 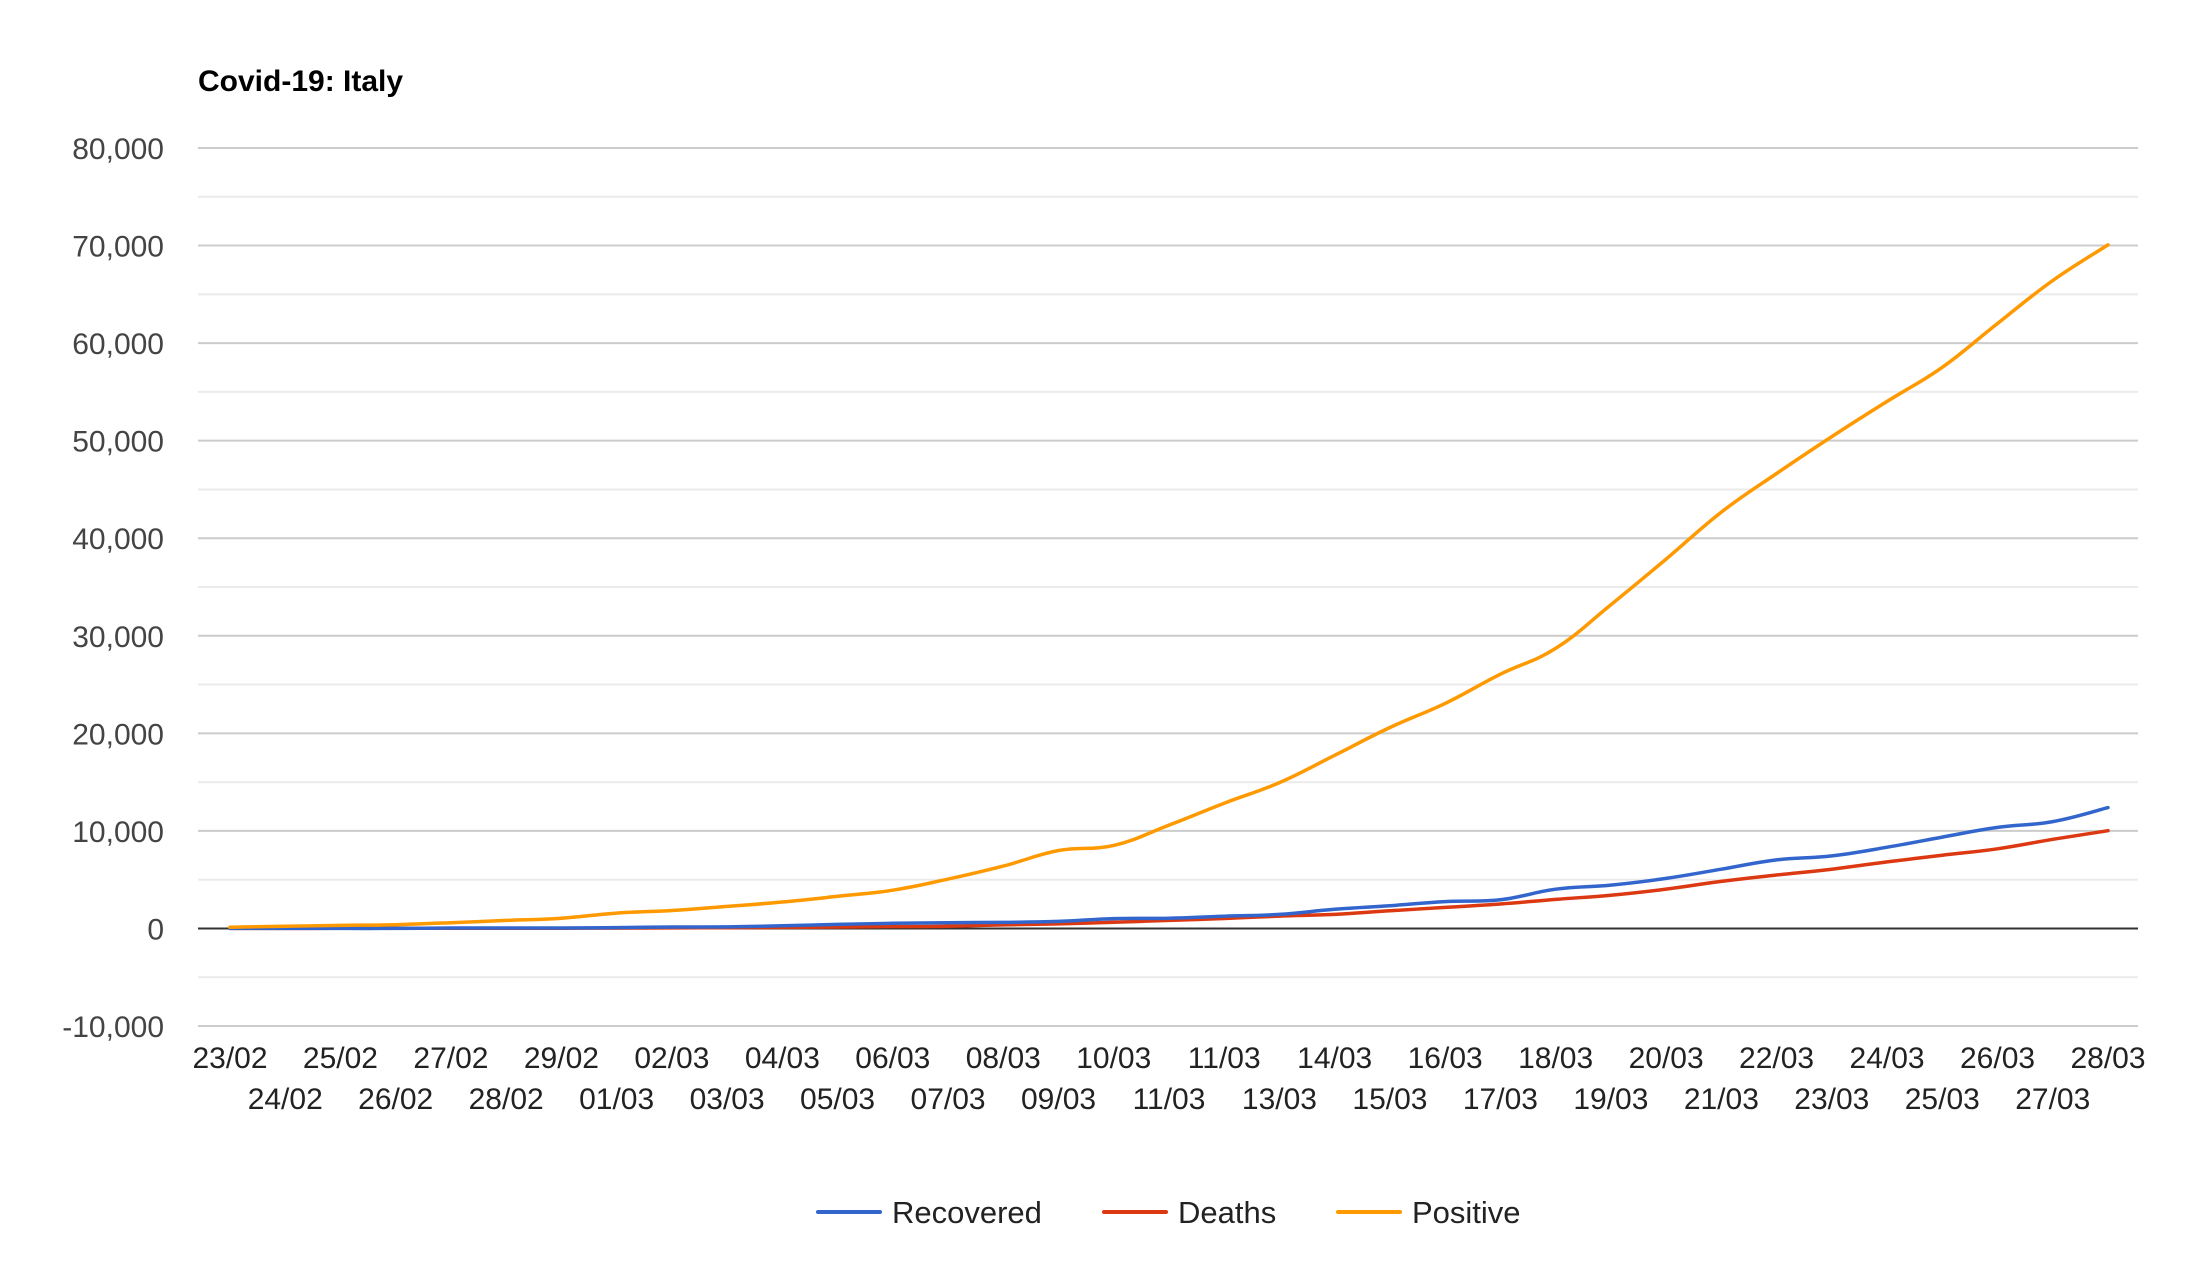 I want to click on x-tick-label: 18/03, so click(x=1555, y=1058).